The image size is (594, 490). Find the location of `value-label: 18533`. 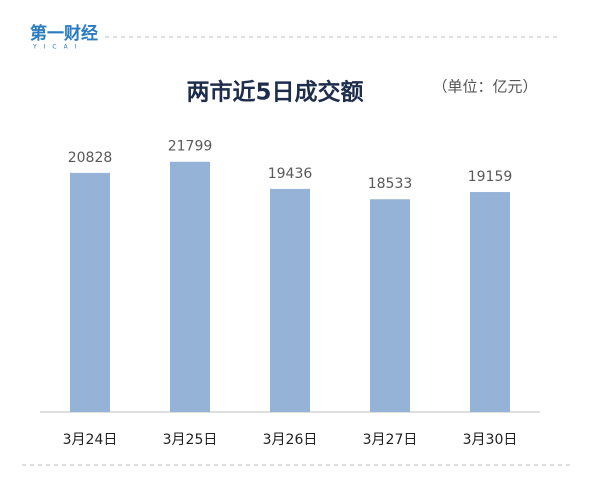

value-label: 18533 is located at coordinates (390, 184).